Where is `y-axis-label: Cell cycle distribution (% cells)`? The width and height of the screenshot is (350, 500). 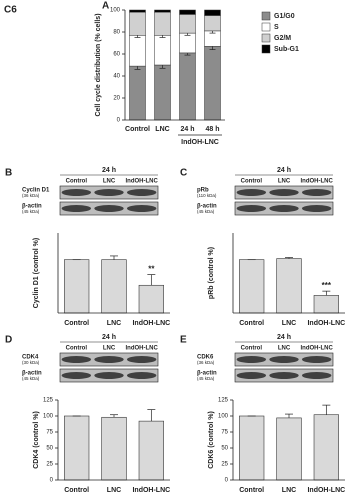
y-axis-label: Cell cycle distribution (% cells) is located at coordinates (98, 64).